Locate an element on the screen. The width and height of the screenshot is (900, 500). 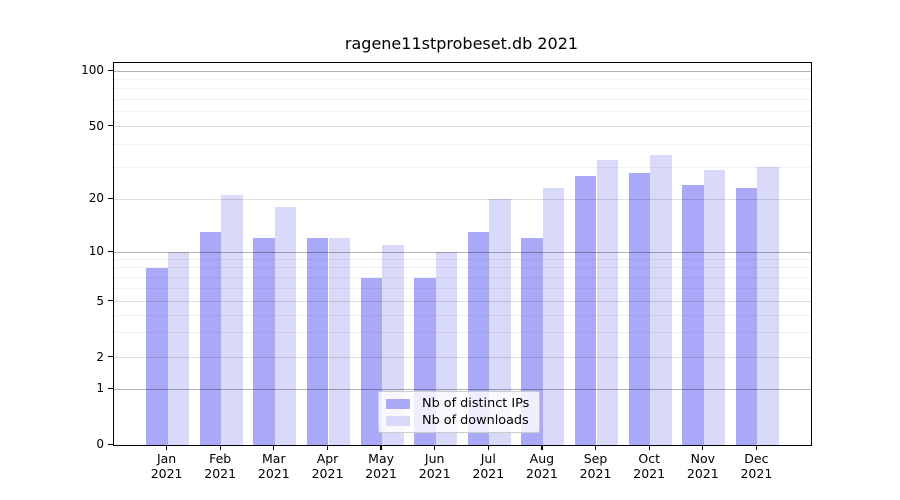
bar-distinct-ips-may is located at coordinates (371, 361).